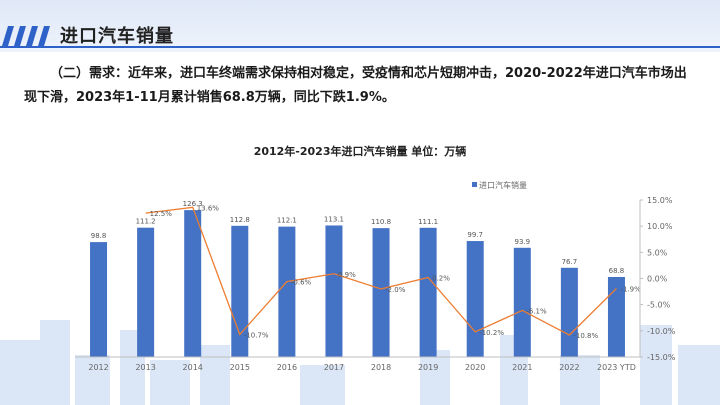 Image resolution: width=720 pixels, height=405 pixels. I want to click on bar-label: 98.8, so click(99, 236).